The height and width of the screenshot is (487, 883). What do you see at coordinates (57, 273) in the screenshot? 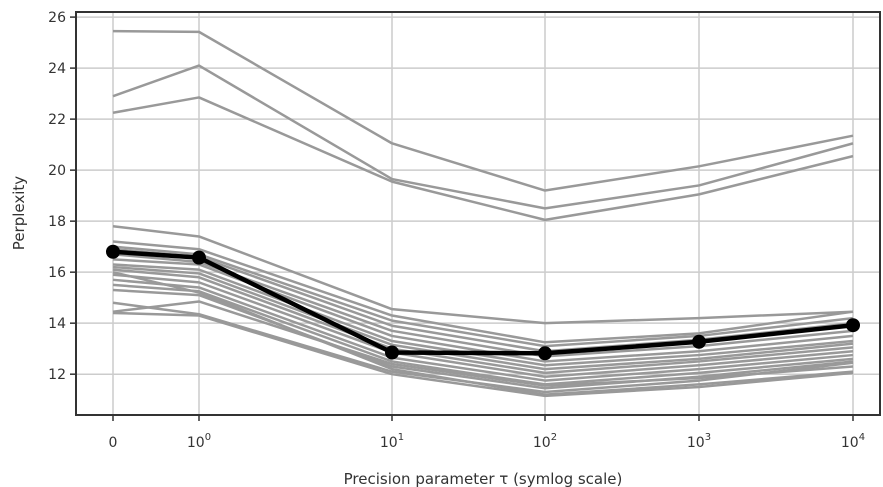
I see `y-tick-label: 16` at bounding box center [57, 273].